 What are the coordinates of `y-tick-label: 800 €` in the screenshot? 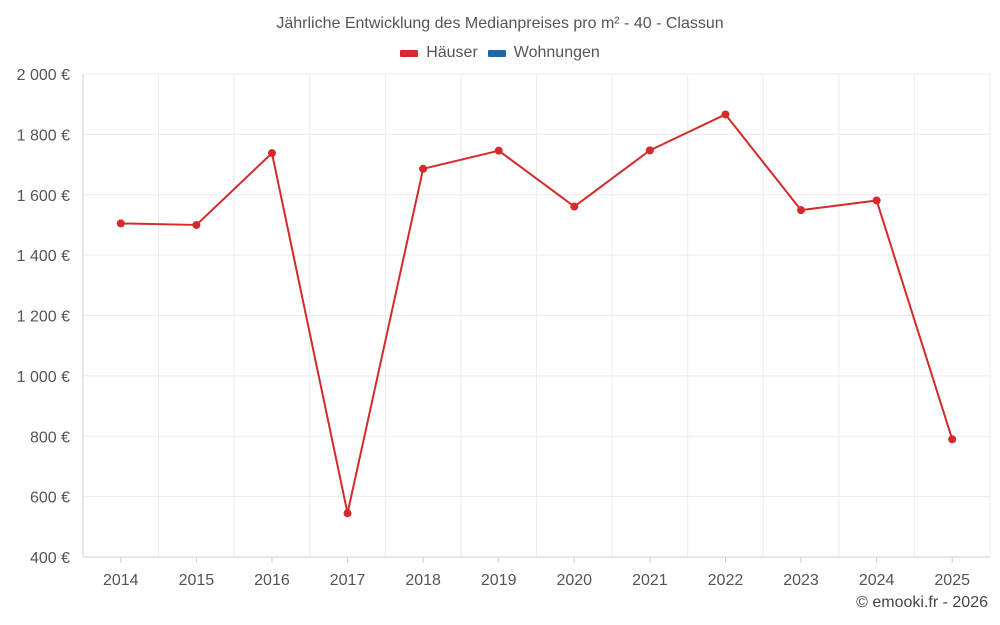 It's located at (50, 437).